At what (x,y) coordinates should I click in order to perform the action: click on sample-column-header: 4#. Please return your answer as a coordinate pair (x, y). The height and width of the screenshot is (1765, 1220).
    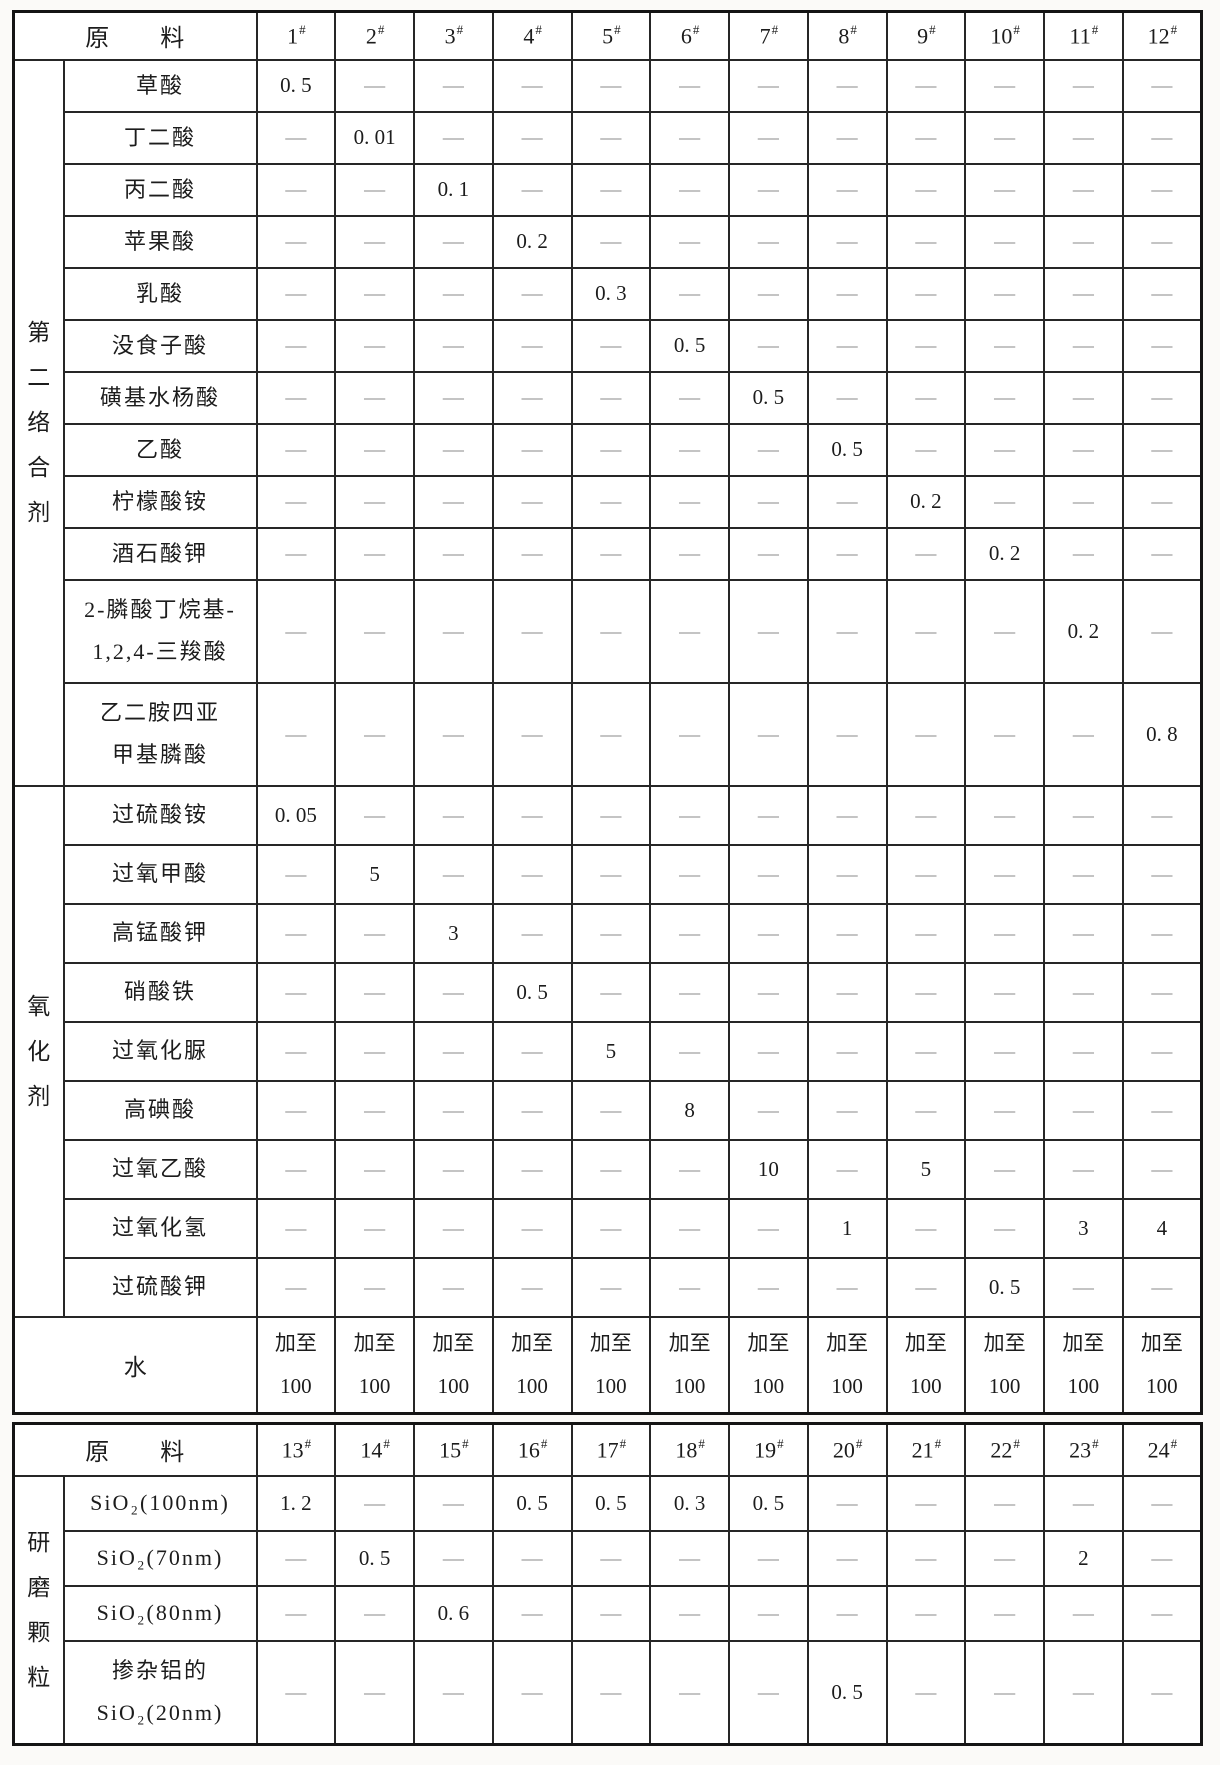
    Looking at the image, I should click on (532, 35).